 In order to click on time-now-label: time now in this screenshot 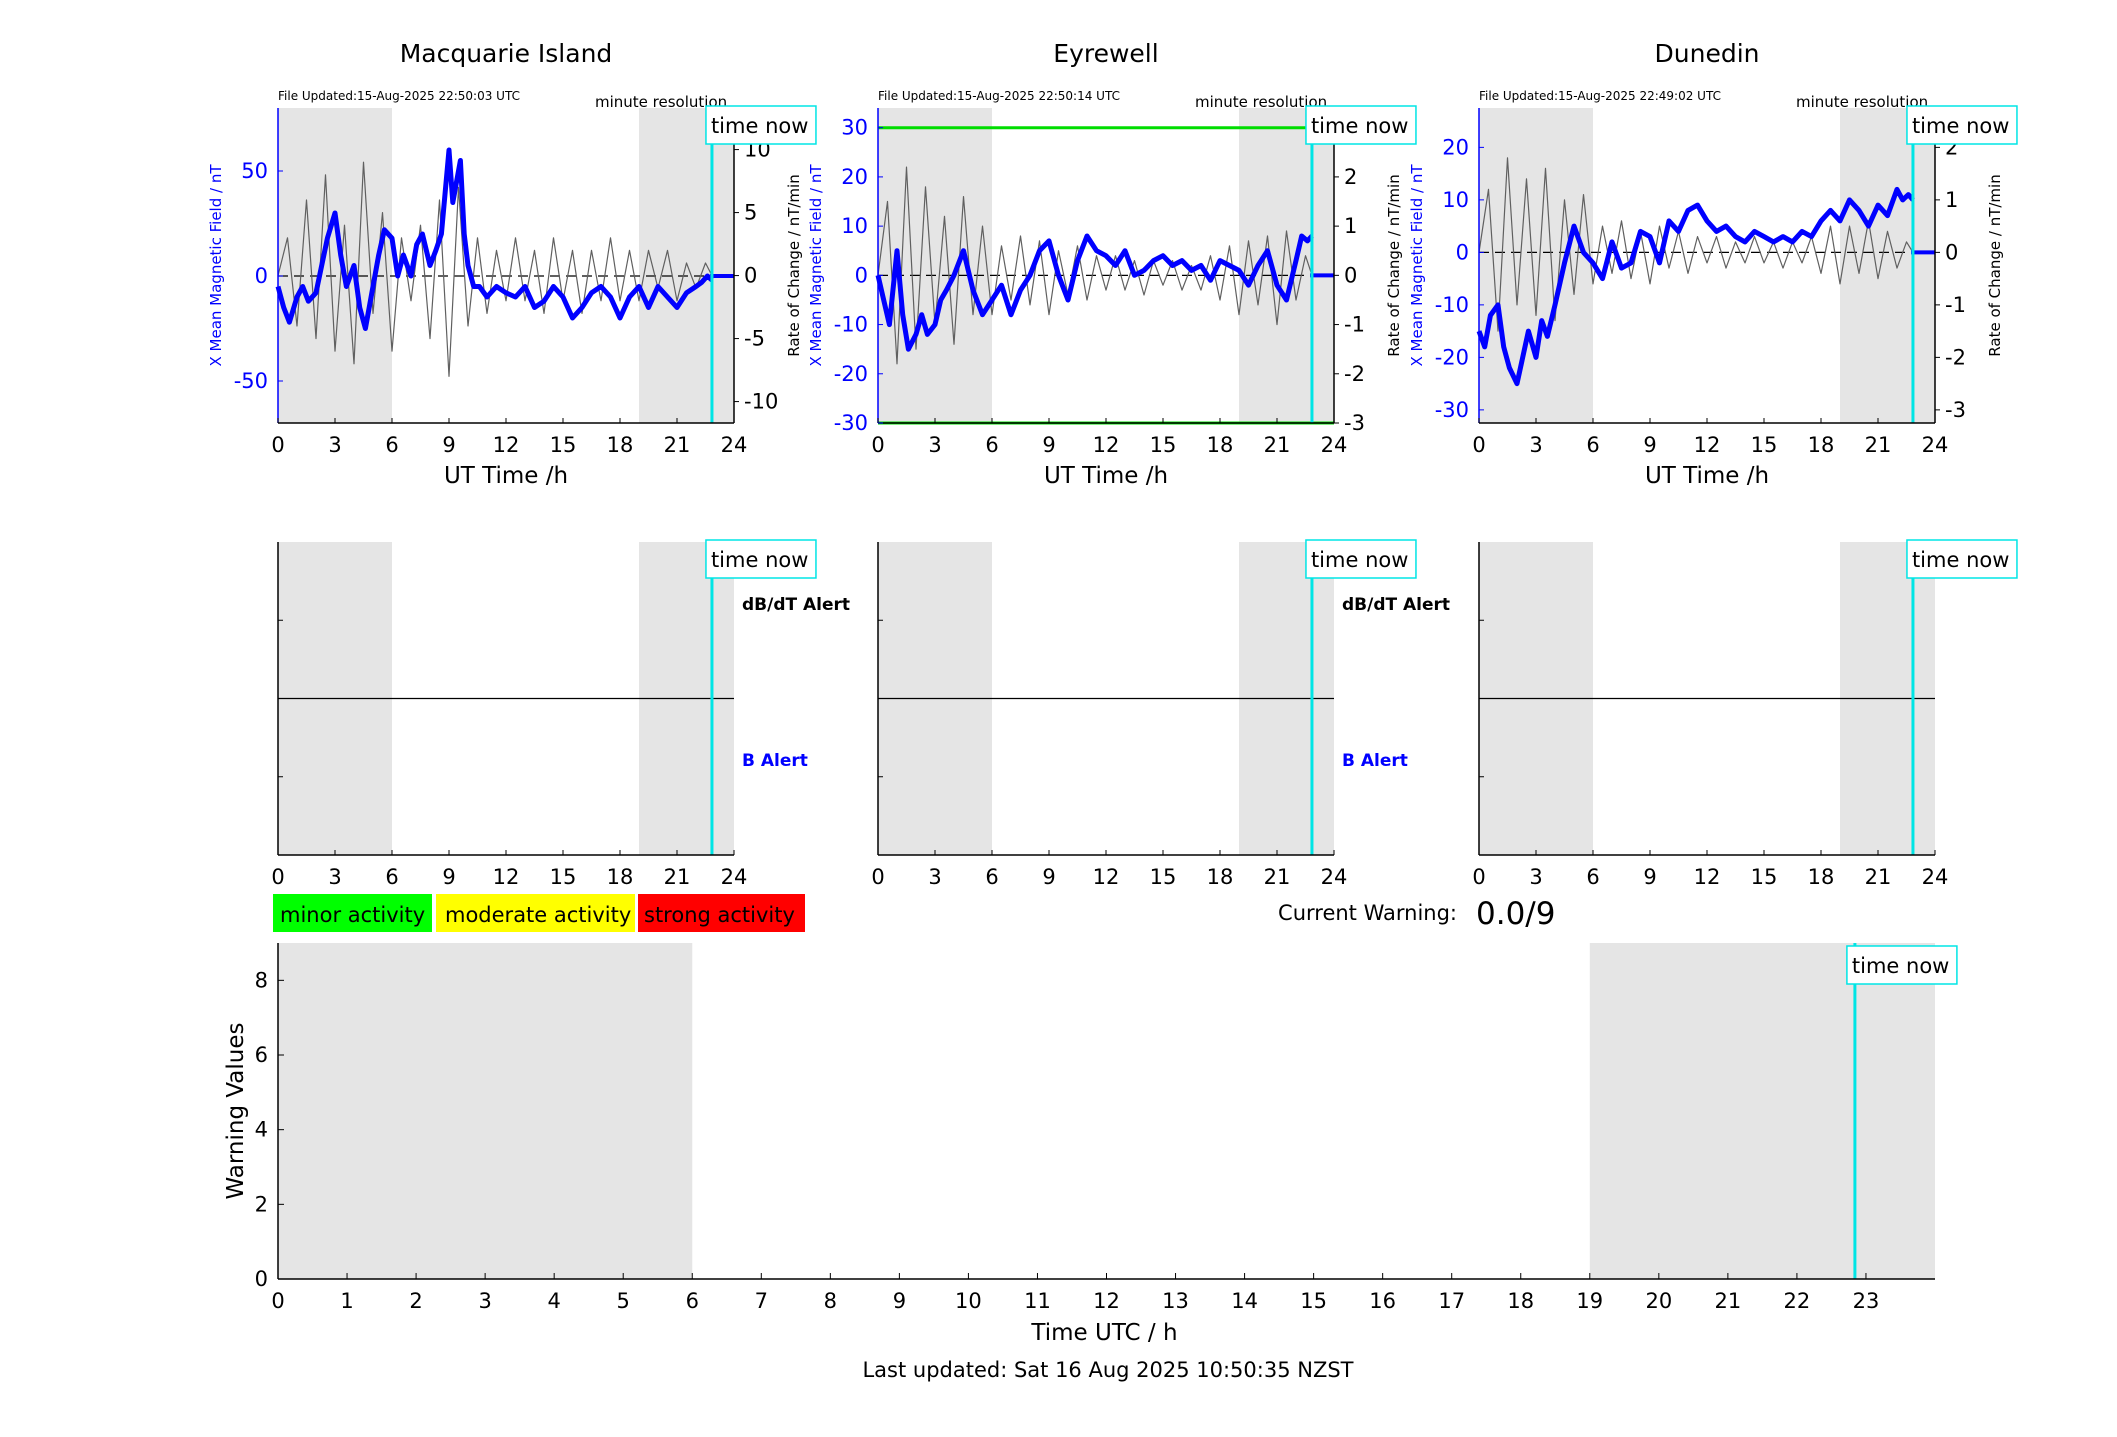, I will do `click(1900, 966)`.